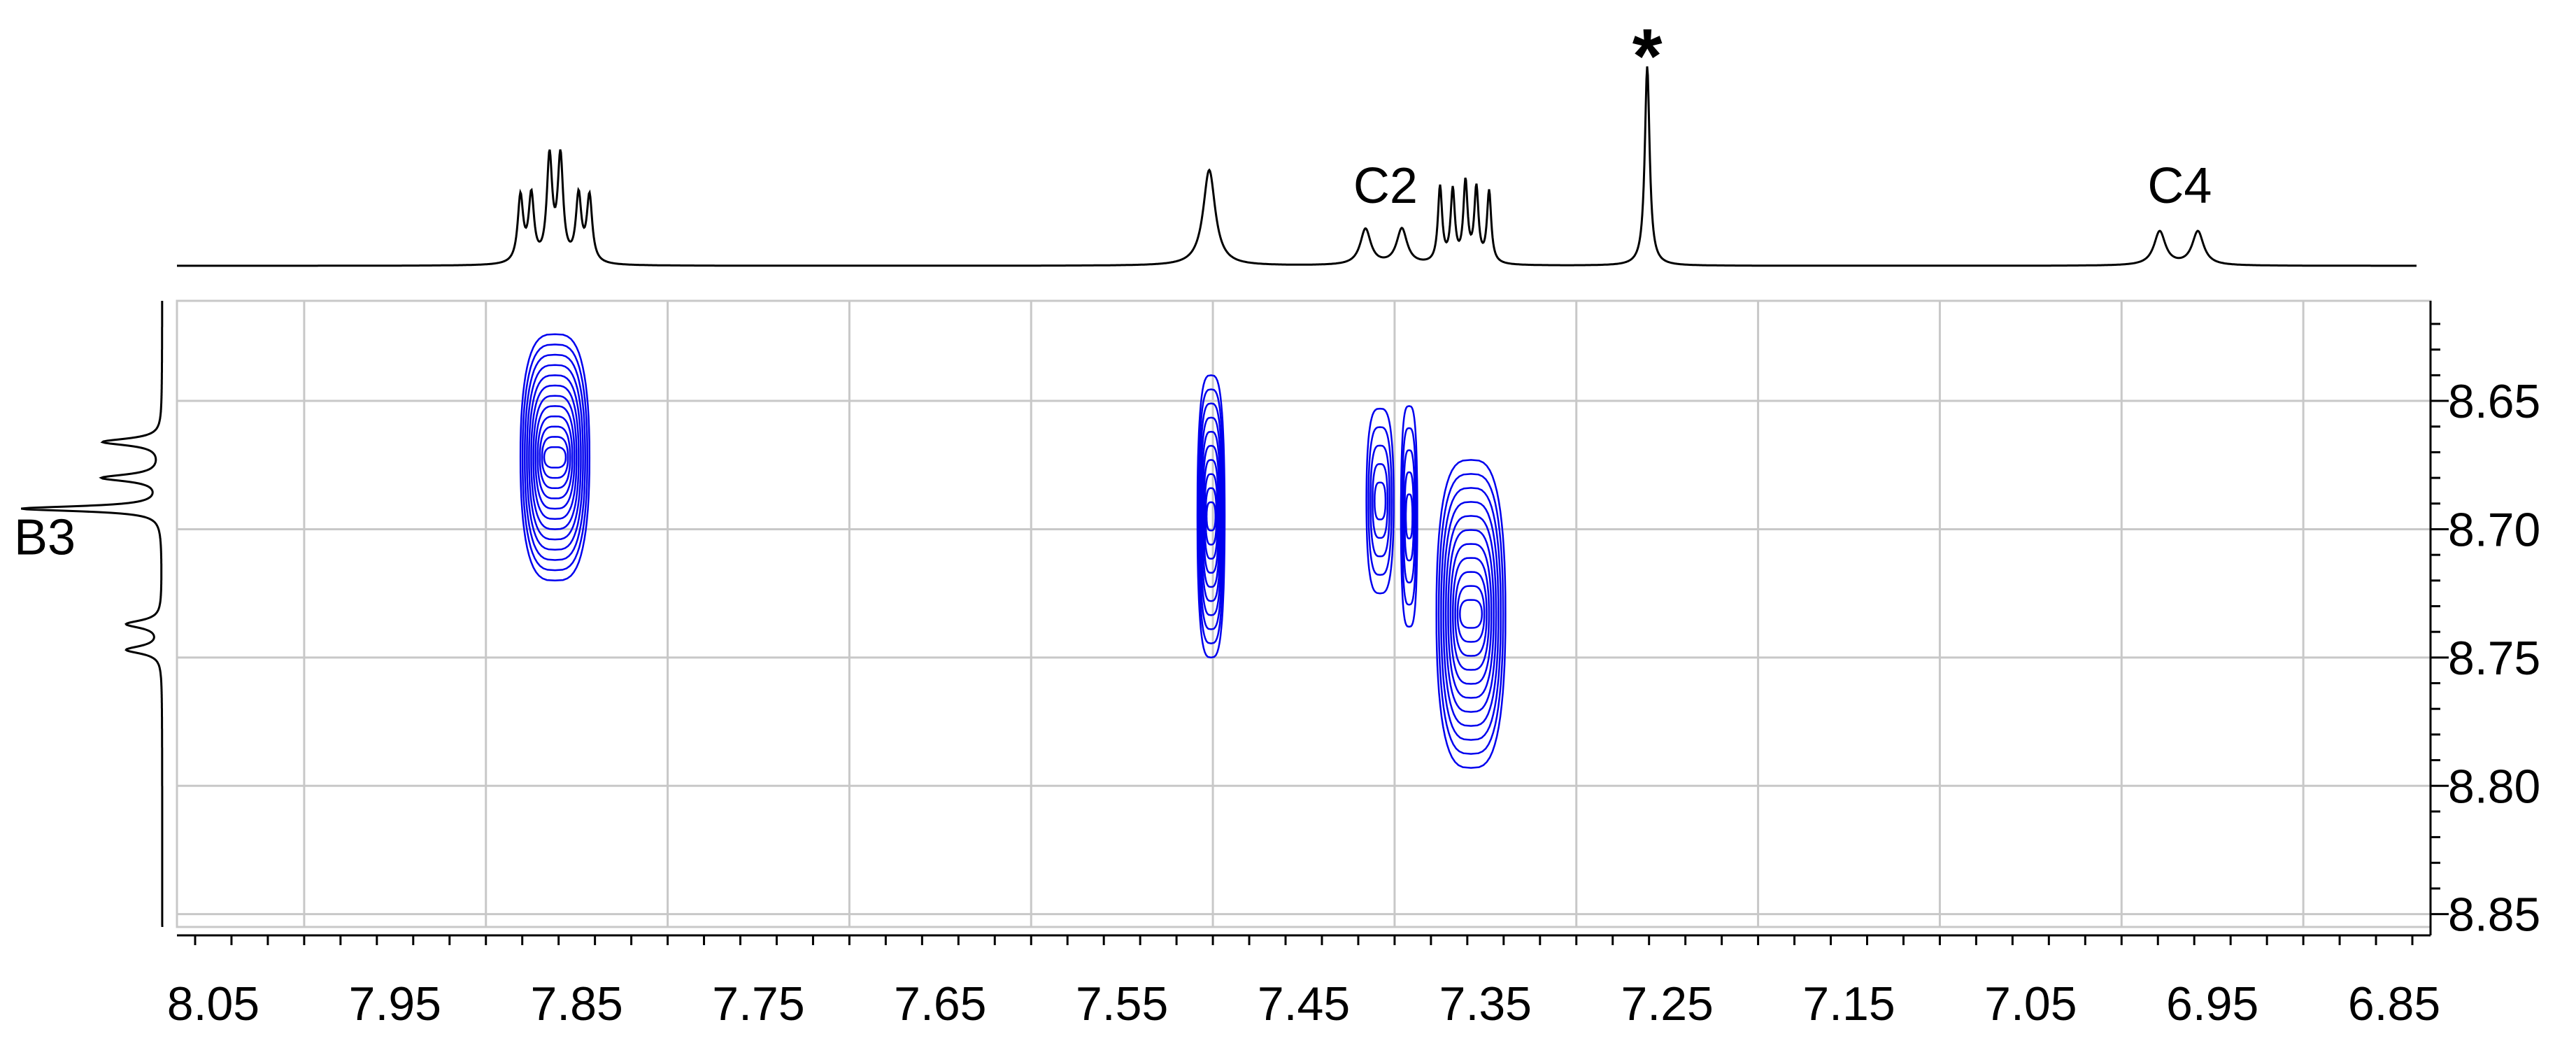 Image resolution: width=2576 pixels, height=1041 pixels. What do you see at coordinates (2394, 1004) in the screenshot?
I see `x-tick-label: 6.85` at bounding box center [2394, 1004].